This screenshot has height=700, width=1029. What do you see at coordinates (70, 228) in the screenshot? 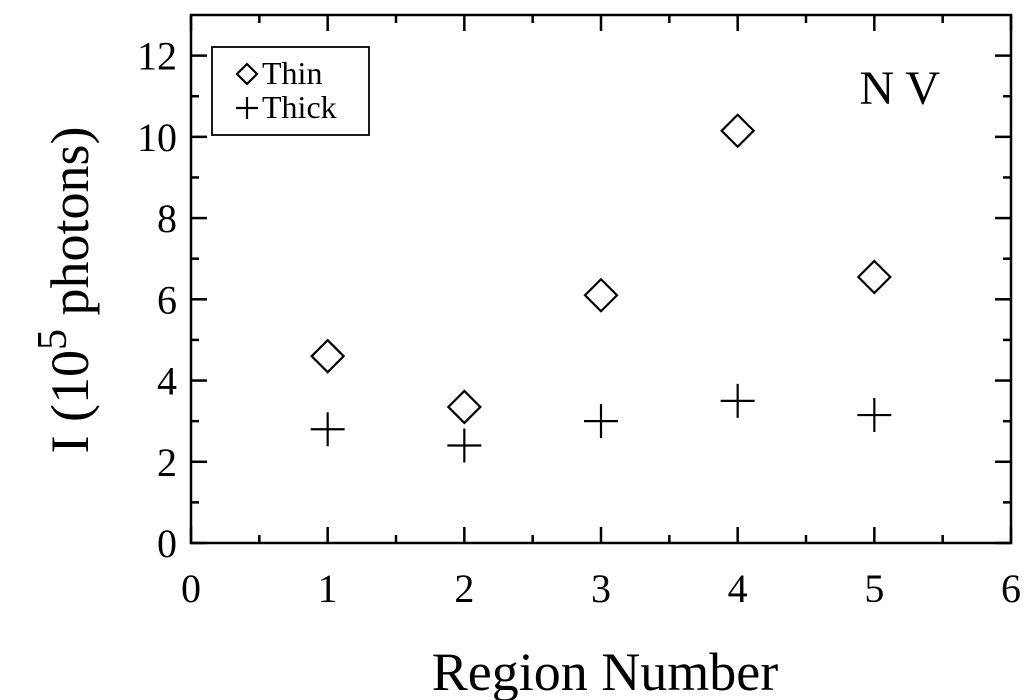
I see `y-axis-label-rest: photons)` at bounding box center [70, 228].